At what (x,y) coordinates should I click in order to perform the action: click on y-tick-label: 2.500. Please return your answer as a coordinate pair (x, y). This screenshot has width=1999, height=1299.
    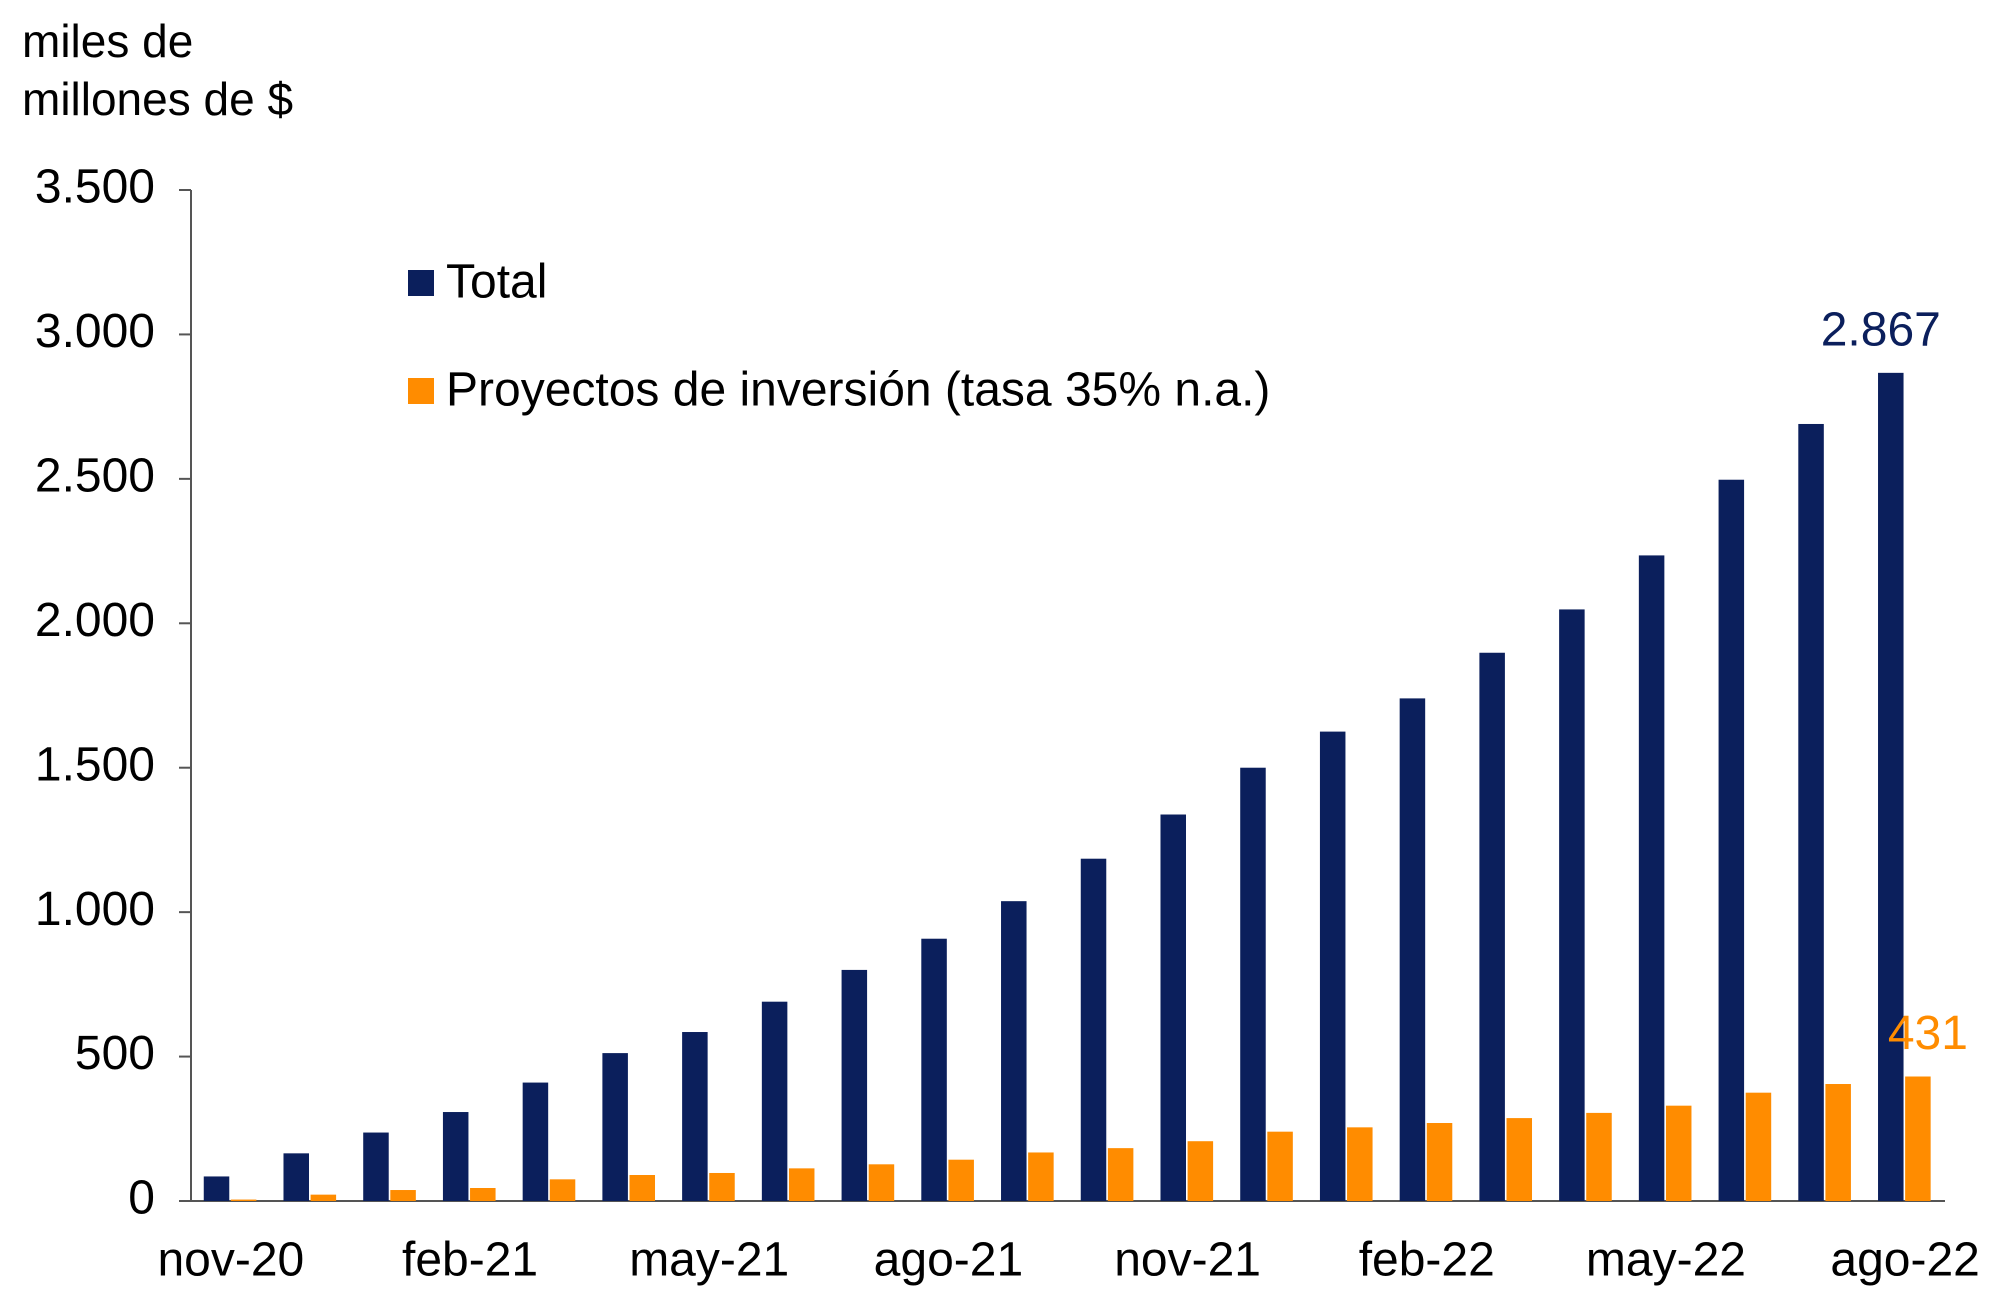
    Looking at the image, I should click on (95, 476).